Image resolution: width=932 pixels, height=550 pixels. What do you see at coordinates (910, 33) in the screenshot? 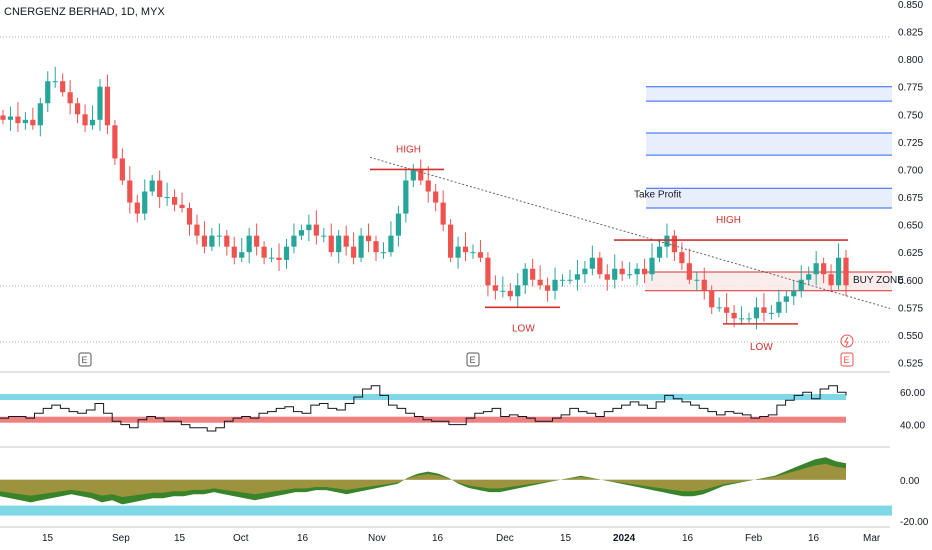
I see `y-tick-label: 0.825` at bounding box center [910, 33].